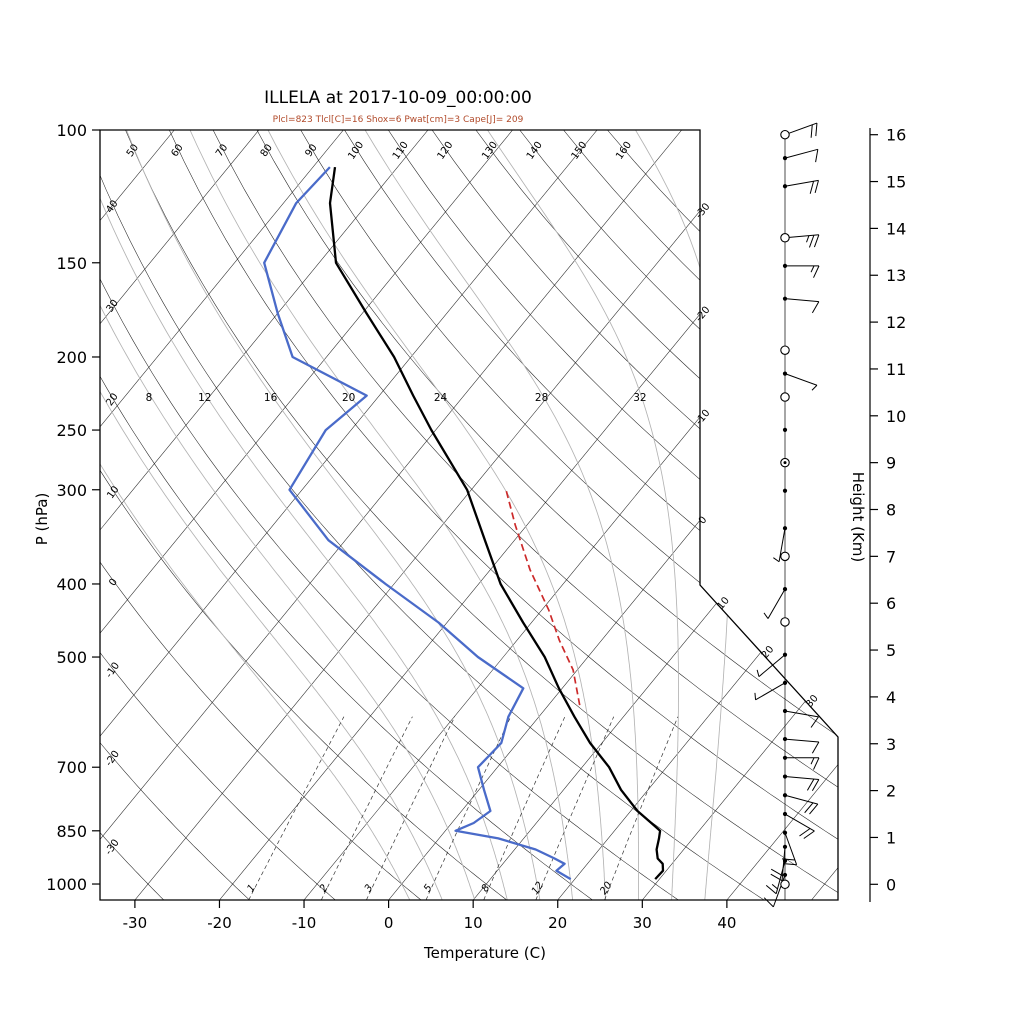 This screenshot has height=1029, width=1024. What do you see at coordinates (149, 398) in the screenshot?
I see `moist-adiabat-label: 8` at bounding box center [149, 398].